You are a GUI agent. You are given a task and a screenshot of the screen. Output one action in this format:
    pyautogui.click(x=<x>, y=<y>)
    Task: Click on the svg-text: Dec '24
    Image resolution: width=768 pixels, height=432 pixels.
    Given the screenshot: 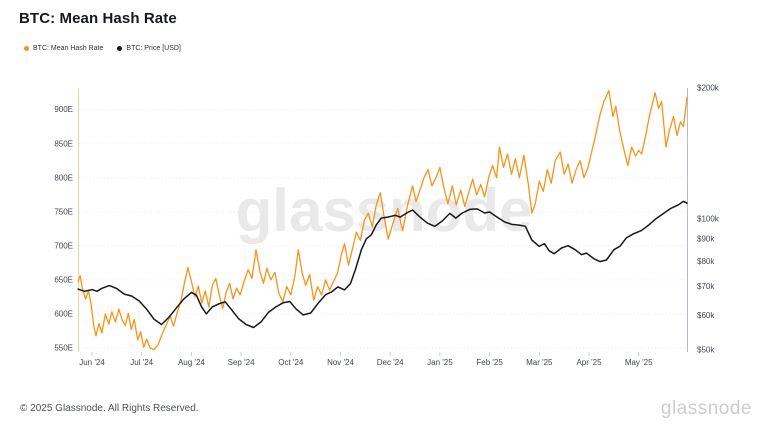 What is the action you would take?
    pyautogui.click(x=390, y=362)
    